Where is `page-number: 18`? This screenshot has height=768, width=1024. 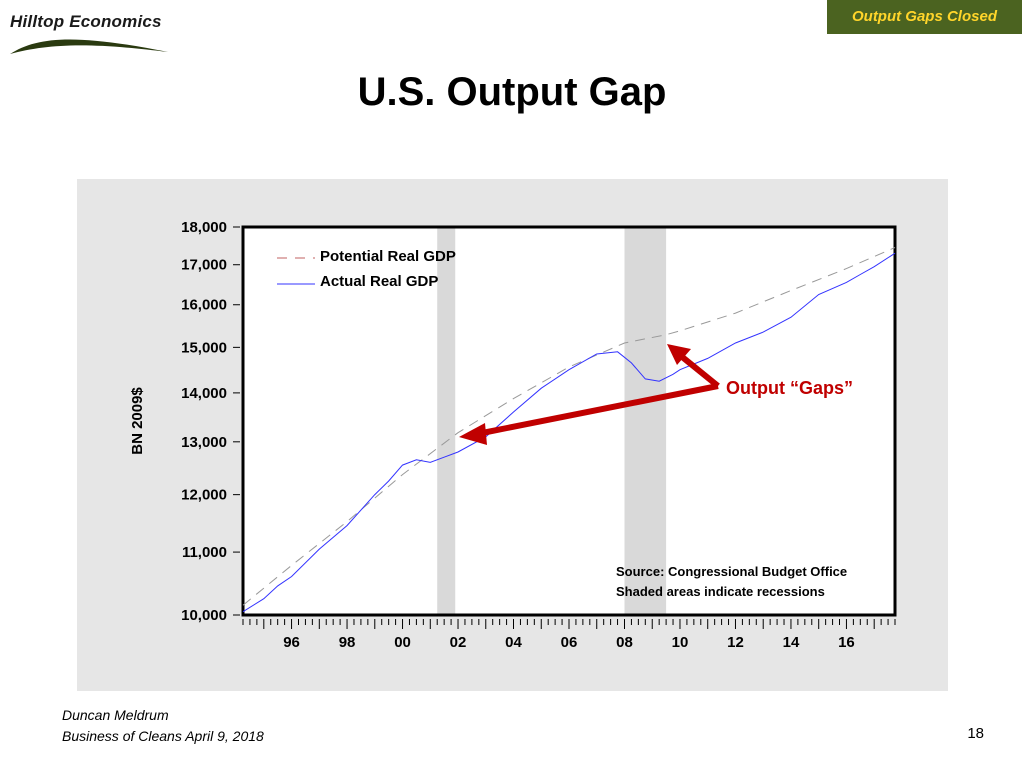 page-number: 18 is located at coordinates (975, 733).